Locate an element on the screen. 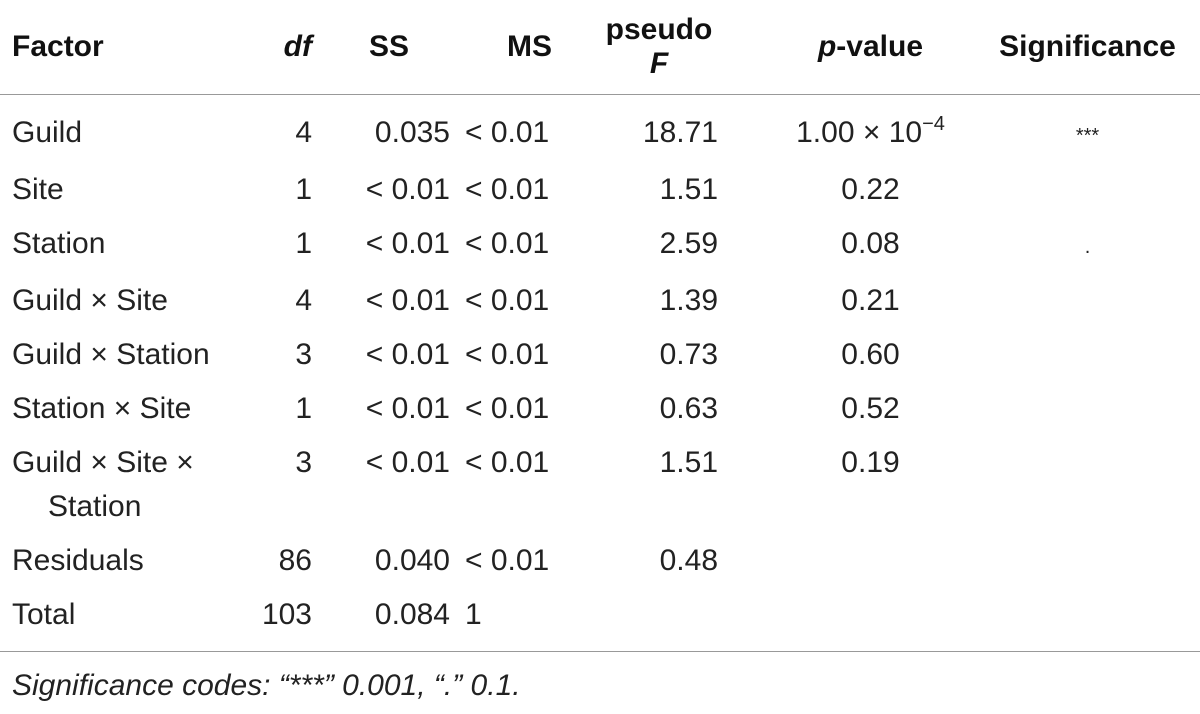 The image size is (1200, 714). table-row: Guild 4 0.035 < 0.01 18.71 1.00 × 10−4 *** is located at coordinates (600, 129).